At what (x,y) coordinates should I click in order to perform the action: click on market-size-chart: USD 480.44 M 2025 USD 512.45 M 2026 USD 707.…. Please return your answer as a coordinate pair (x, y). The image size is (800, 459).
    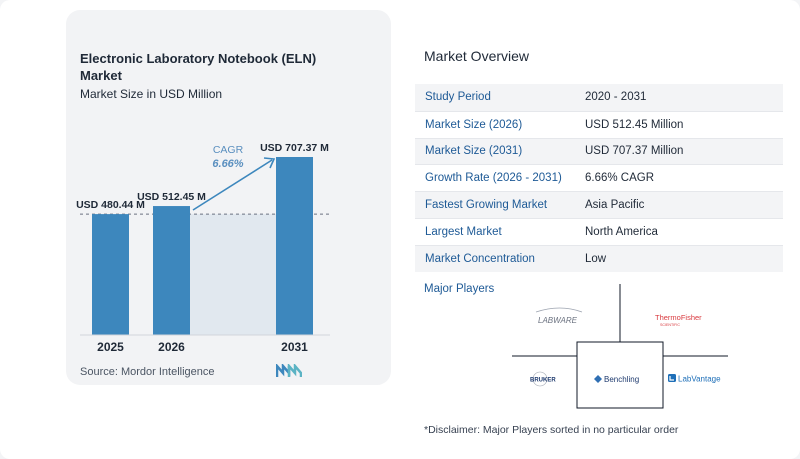
    Looking at the image, I should click on (203, 248).